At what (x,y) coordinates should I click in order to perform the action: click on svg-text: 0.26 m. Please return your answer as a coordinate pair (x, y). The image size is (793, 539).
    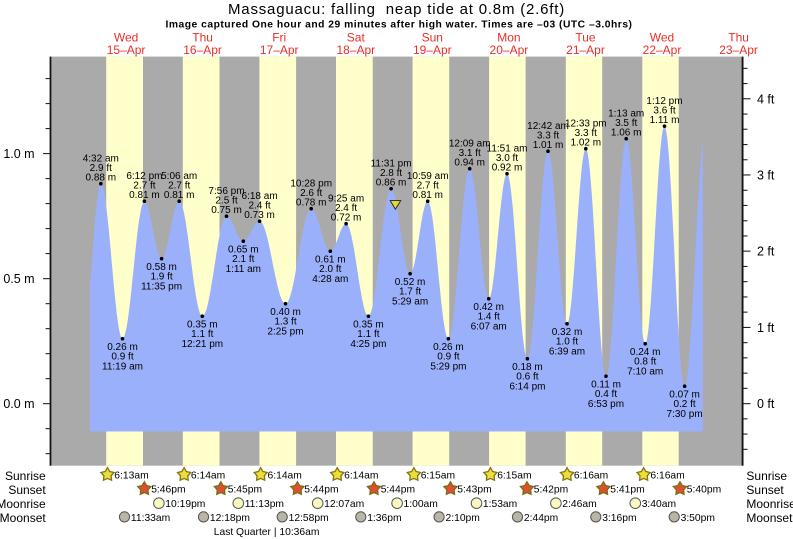
    Looking at the image, I should click on (122, 347).